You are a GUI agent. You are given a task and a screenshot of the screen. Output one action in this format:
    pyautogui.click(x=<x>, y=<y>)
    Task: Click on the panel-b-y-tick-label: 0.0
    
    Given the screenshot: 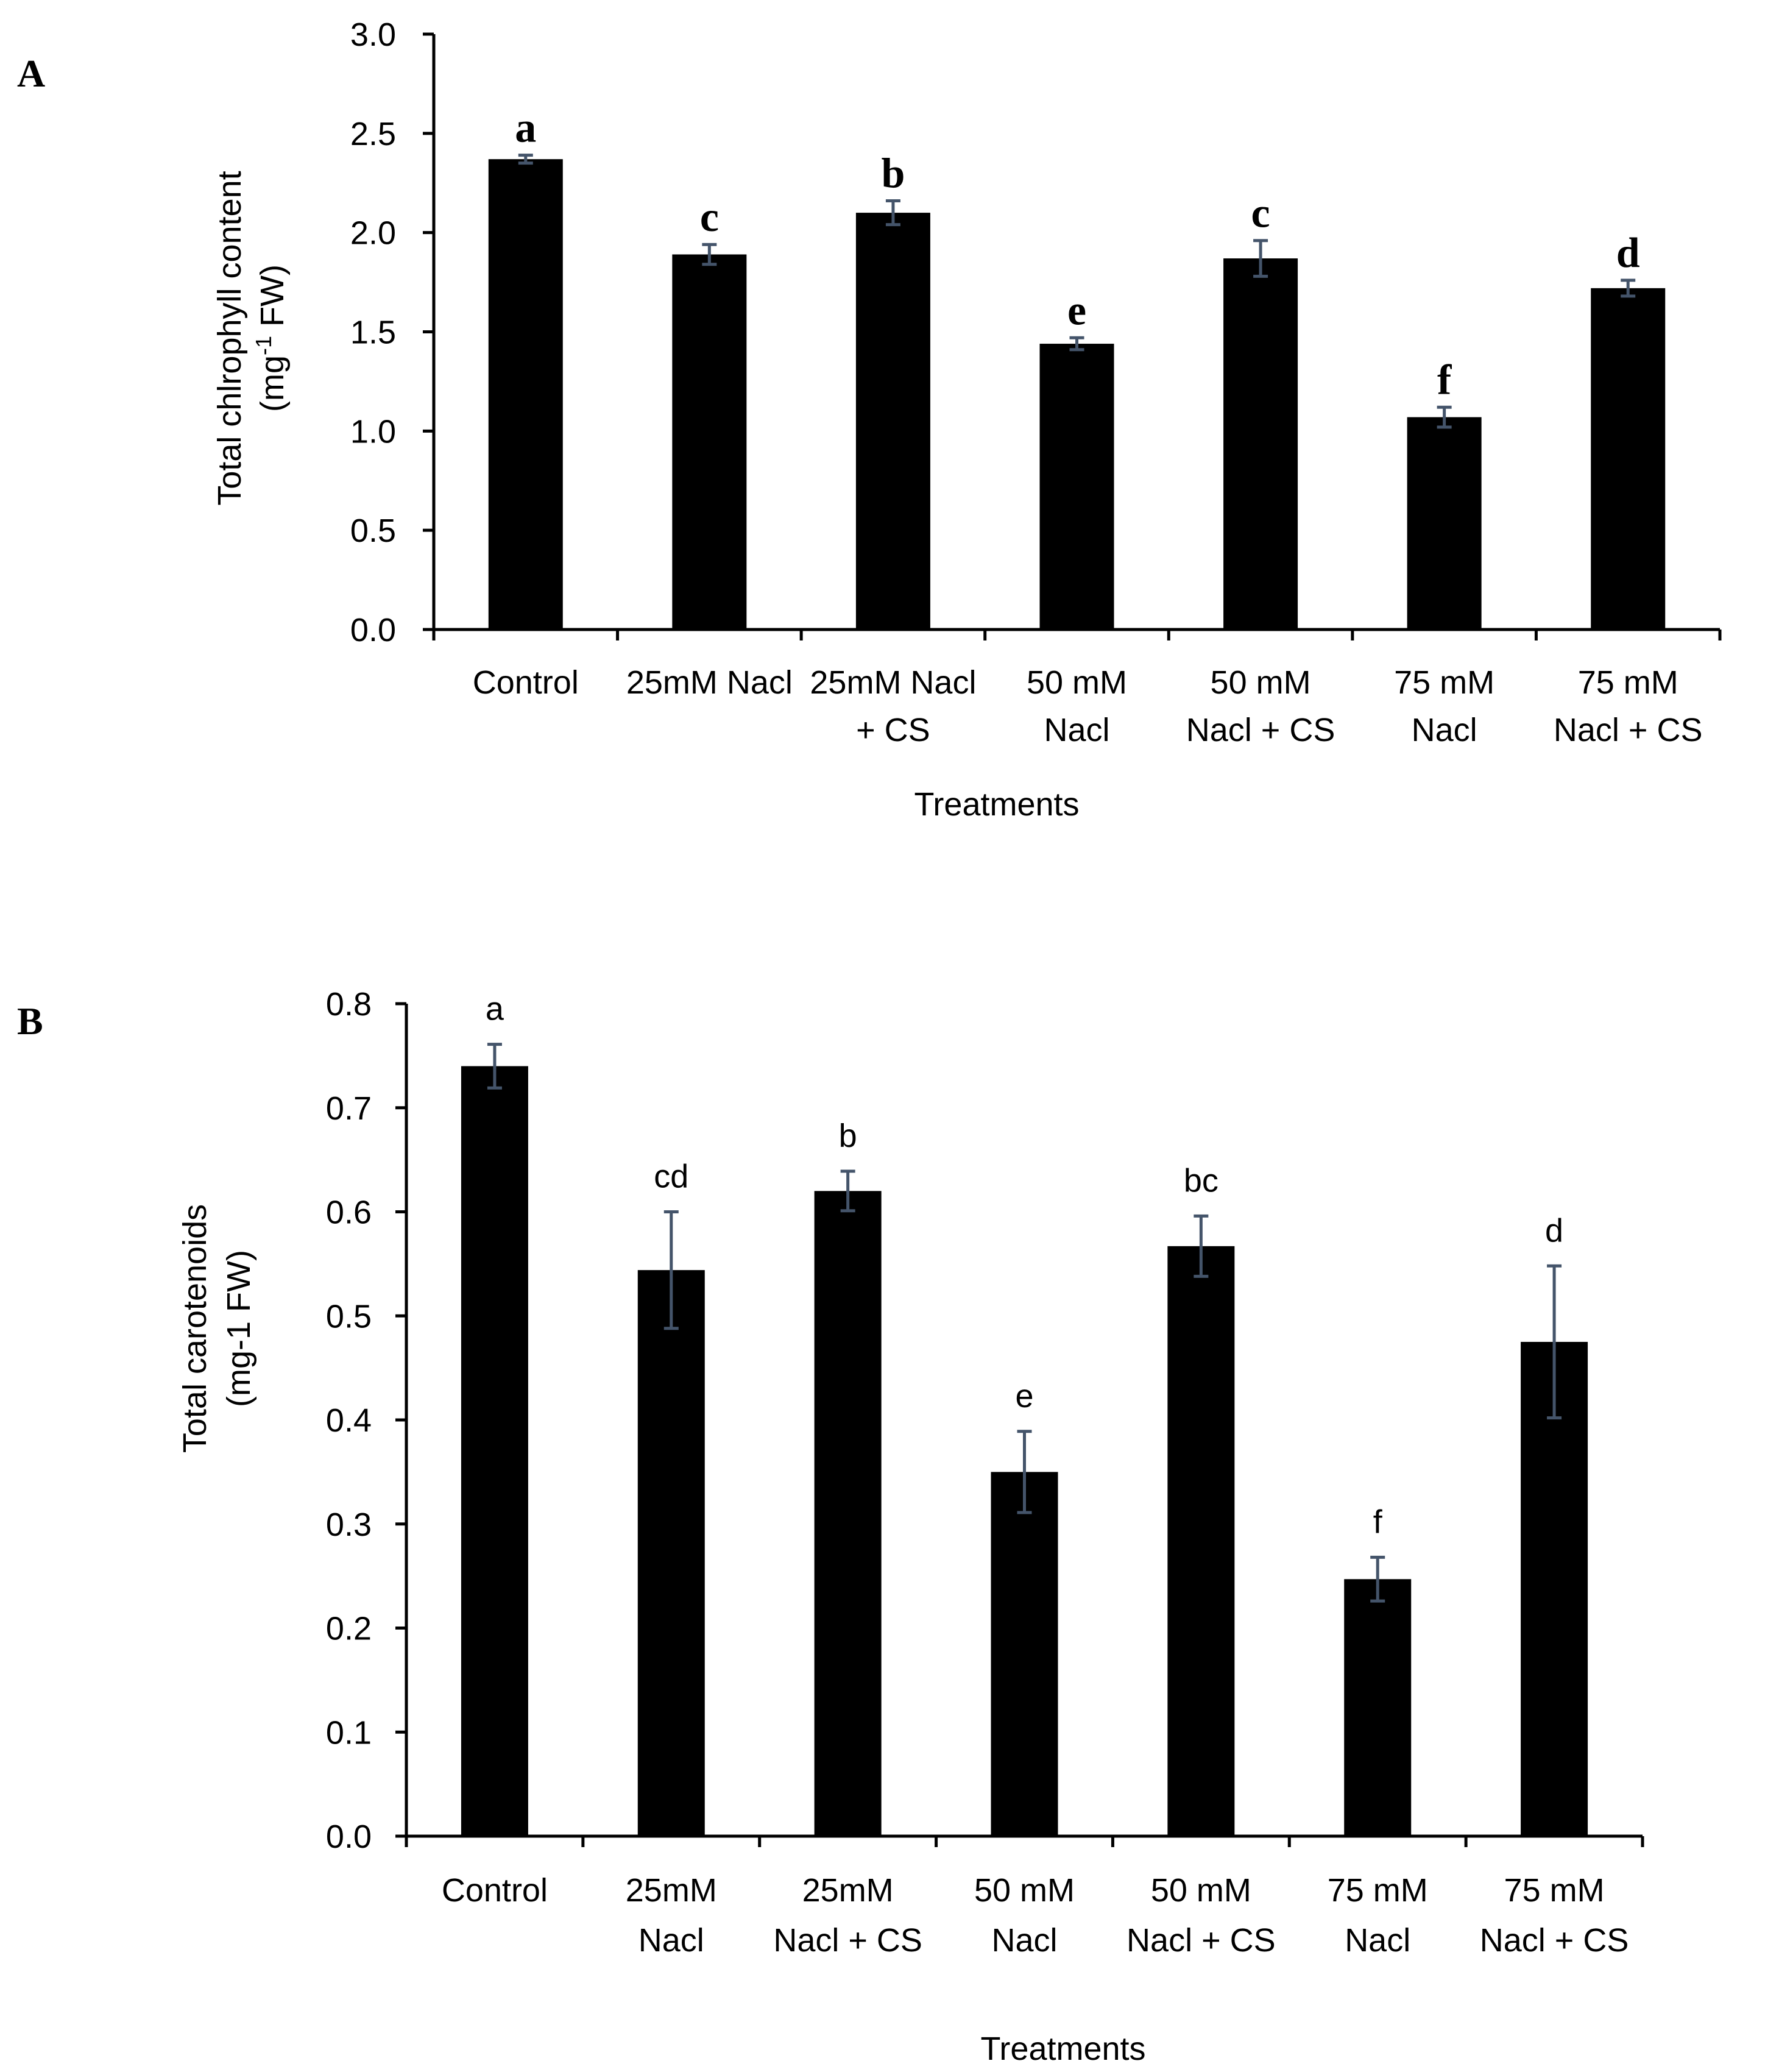 What is the action you would take?
    pyautogui.click(x=349, y=1836)
    